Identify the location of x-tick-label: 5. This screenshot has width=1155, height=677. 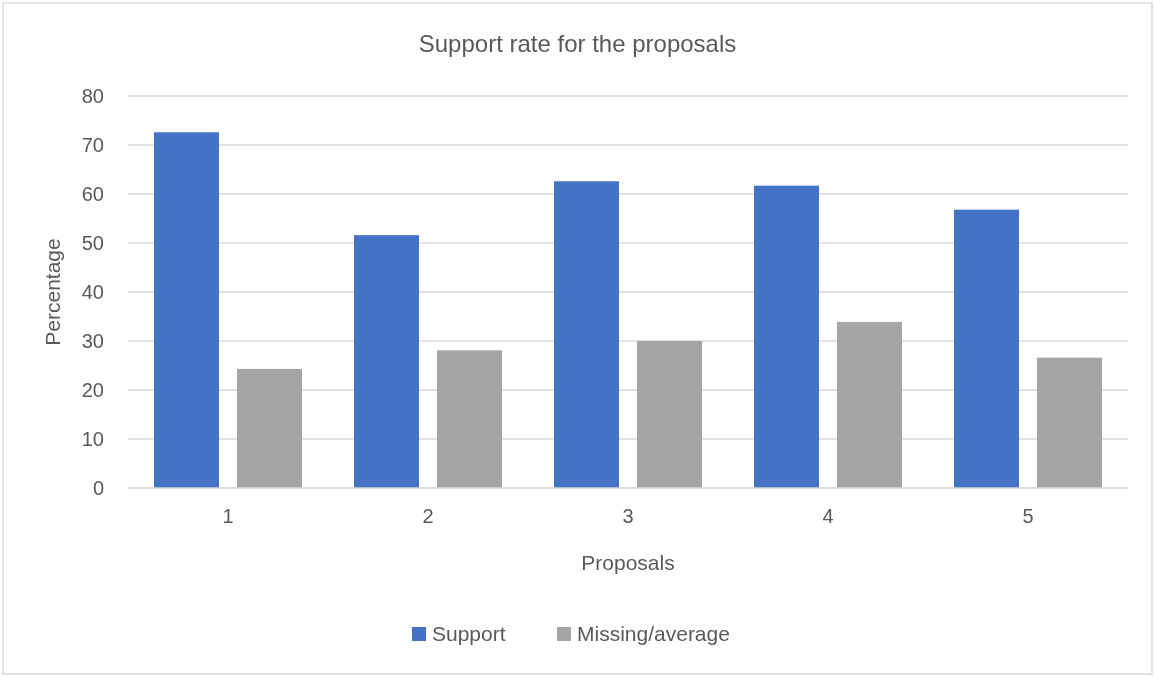
(1028, 516).